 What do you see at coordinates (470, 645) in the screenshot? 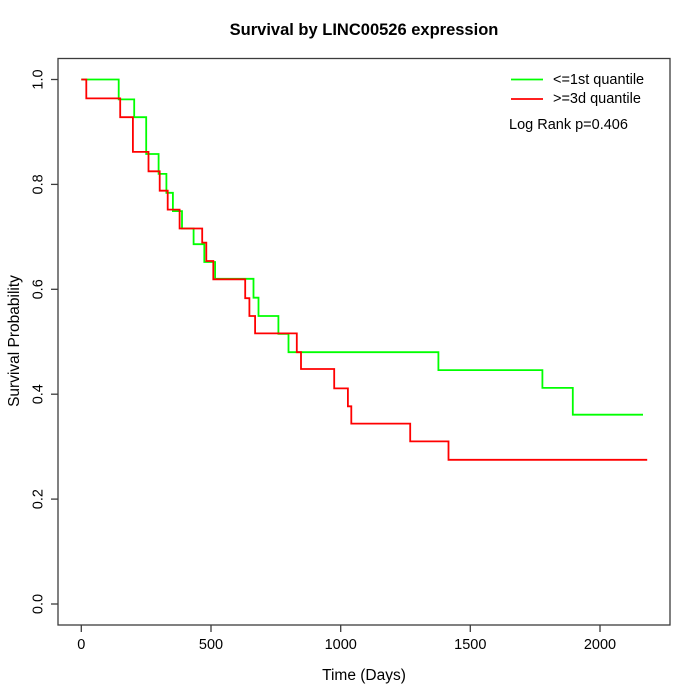
I see `x-tick-label: 1500` at bounding box center [470, 645].